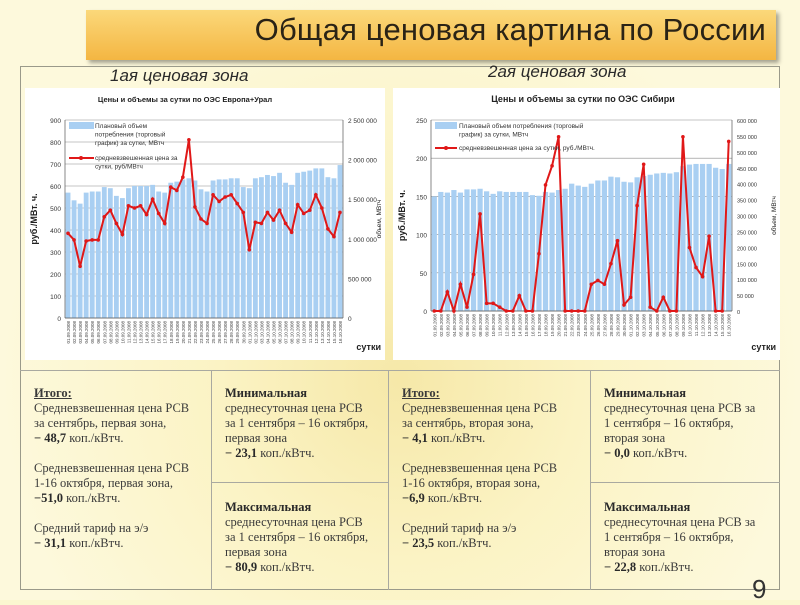 This screenshot has height=605, width=800. What do you see at coordinates (362, 161) in the screenshot?
I see `y2-tick-label: 2 000 000` at bounding box center [362, 161].